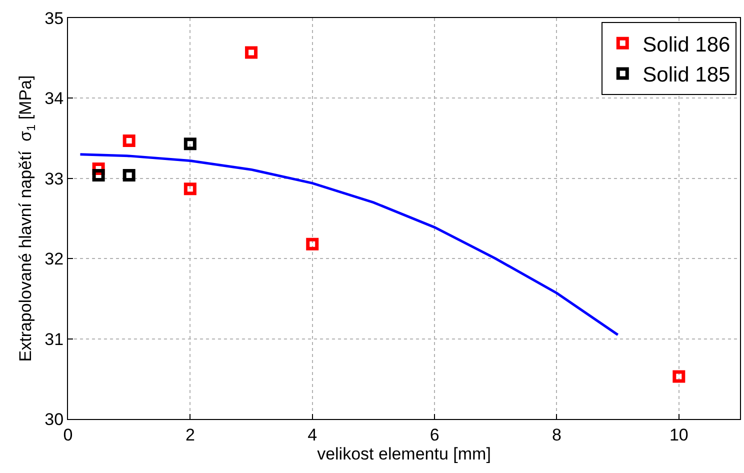  Describe the element at coordinates (313, 434) in the screenshot. I see `x-tick-label: 4` at that location.